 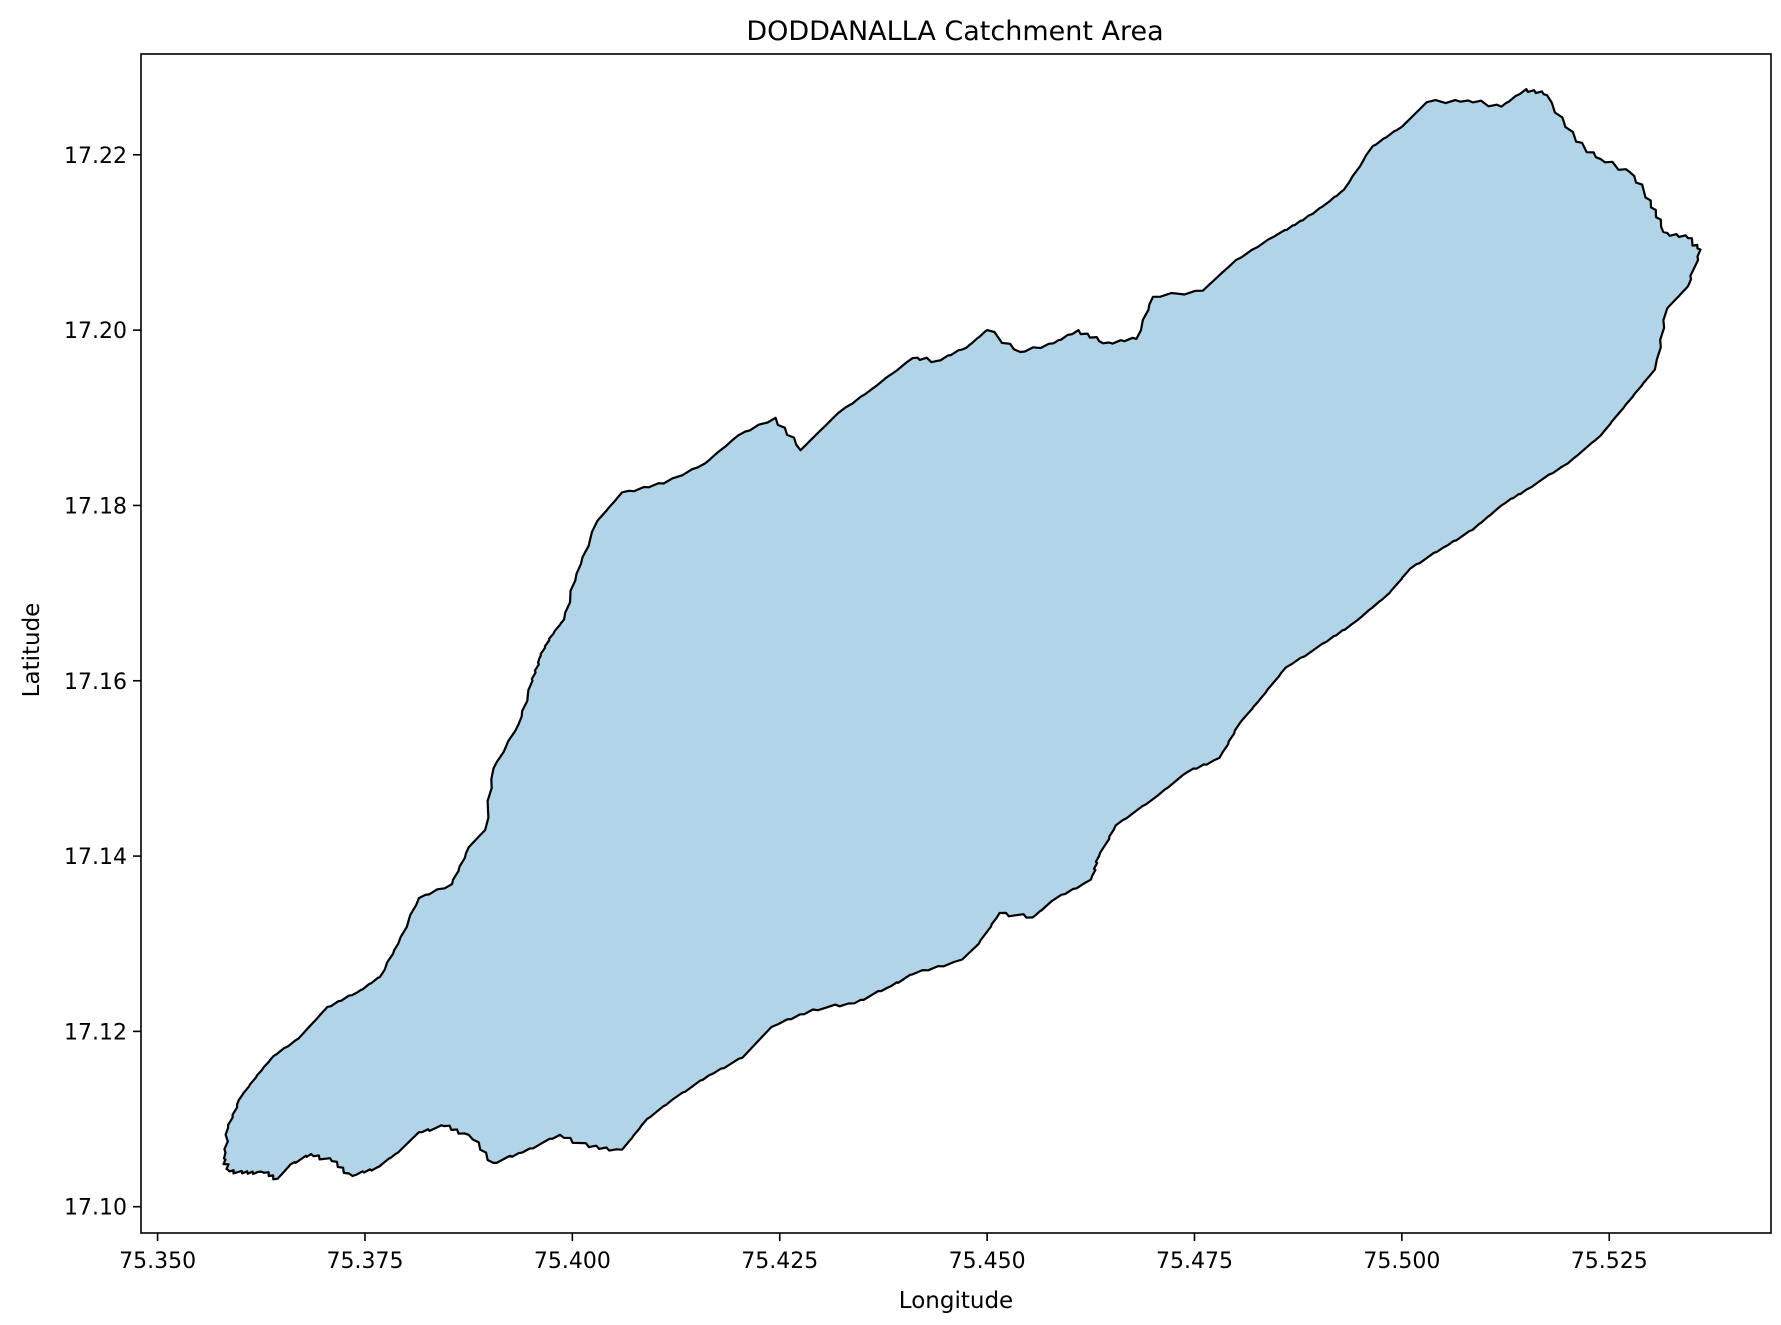 What do you see at coordinates (1401, 1261) in the screenshot?
I see `x-tick-label: 75.500` at bounding box center [1401, 1261].